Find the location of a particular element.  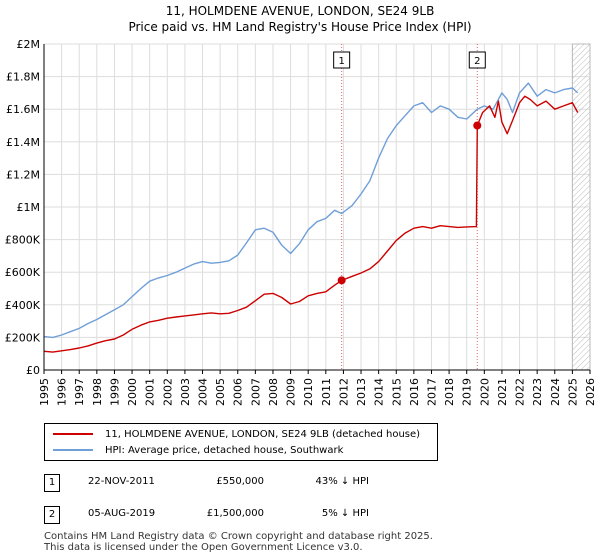

x-tick-label: 2002 is located at coordinates (167, 392).